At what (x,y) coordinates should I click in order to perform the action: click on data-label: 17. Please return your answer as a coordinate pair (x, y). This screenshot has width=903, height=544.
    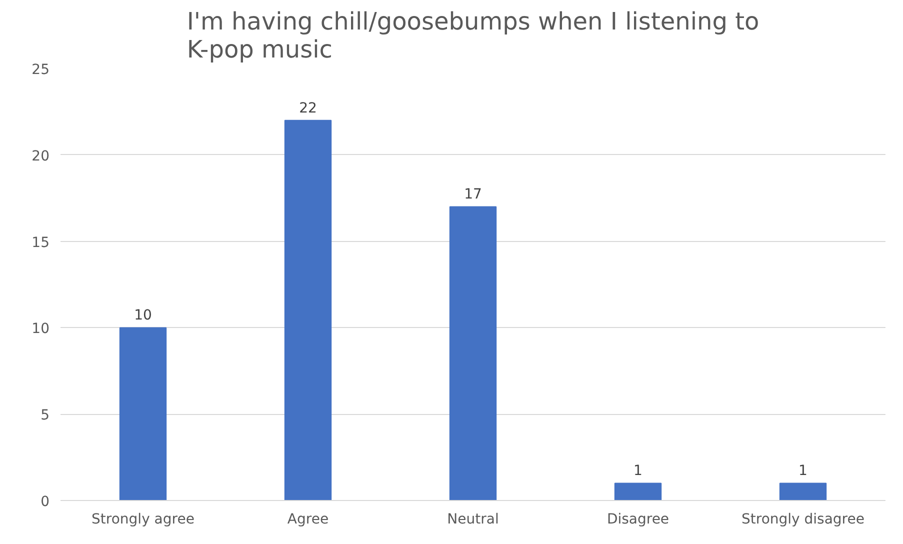
    Looking at the image, I should click on (473, 194).